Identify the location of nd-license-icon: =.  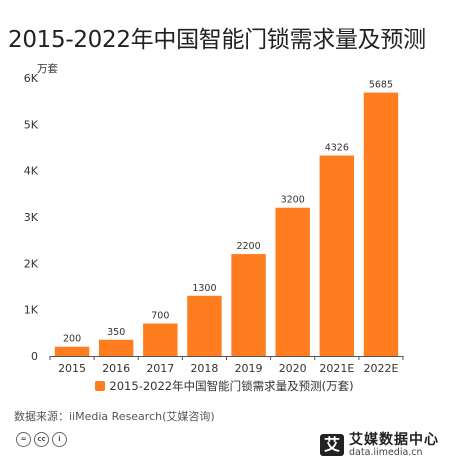
(23, 439).